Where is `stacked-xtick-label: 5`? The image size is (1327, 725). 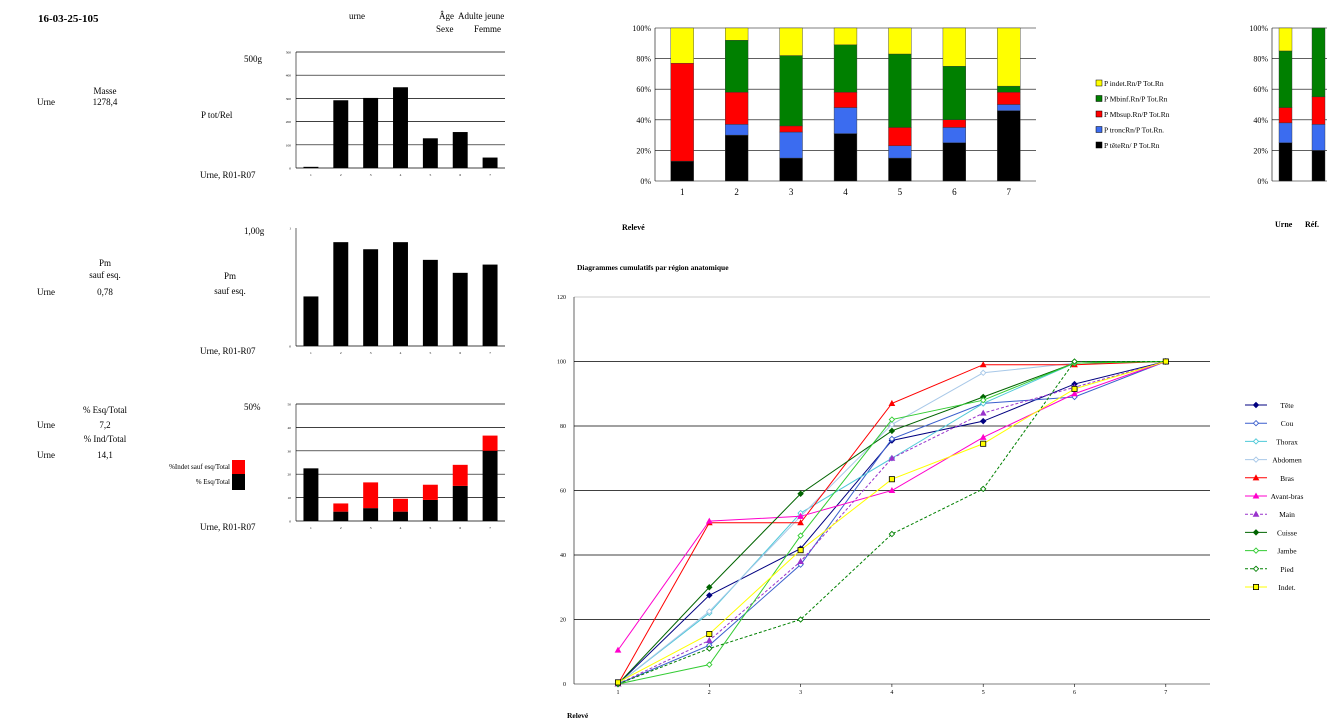
stacked-xtick-label: 5 is located at coordinates (900, 192).